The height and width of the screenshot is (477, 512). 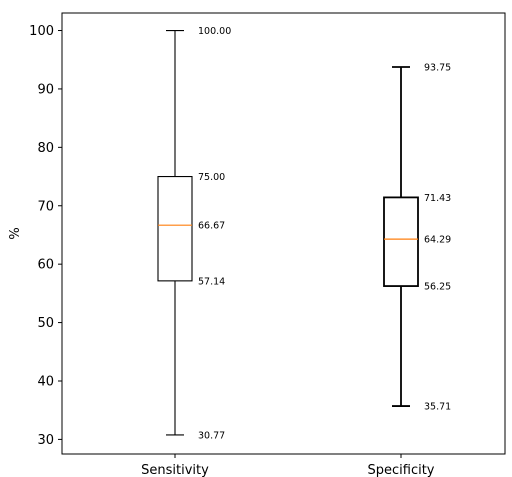 I want to click on value-label-max: 100.00, so click(x=214, y=31).